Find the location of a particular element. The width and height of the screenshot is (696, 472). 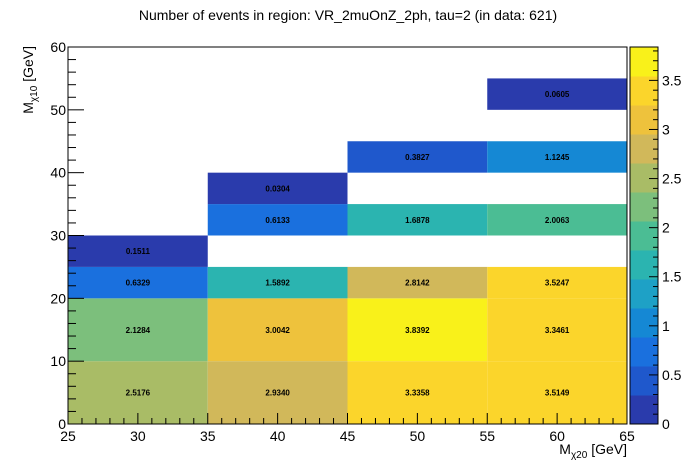

cell-value-label: 1.6878 is located at coordinates (417, 220).